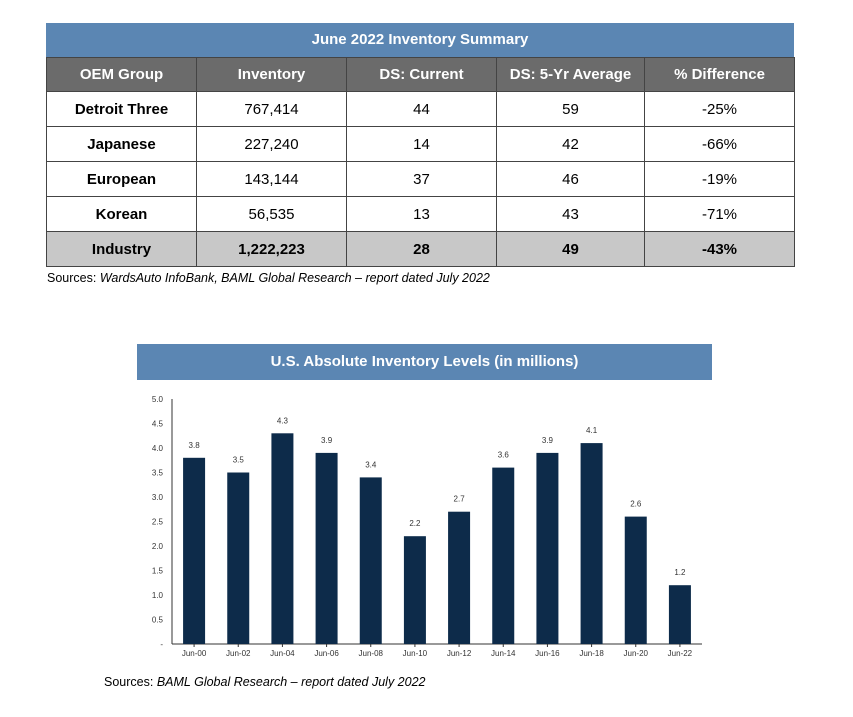  What do you see at coordinates (570, 249) in the screenshot?
I see `cell-ds-5yr-average: 49` at bounding box center [570, 249].